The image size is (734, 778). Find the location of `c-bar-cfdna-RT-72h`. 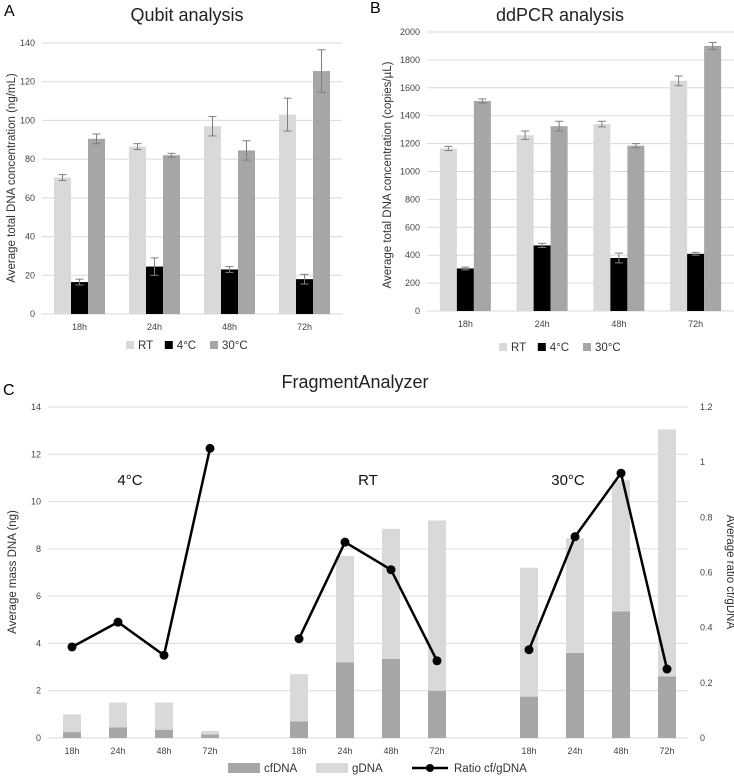

c-bar-cfdna-RT-72h is located at coordinates (437, 714).